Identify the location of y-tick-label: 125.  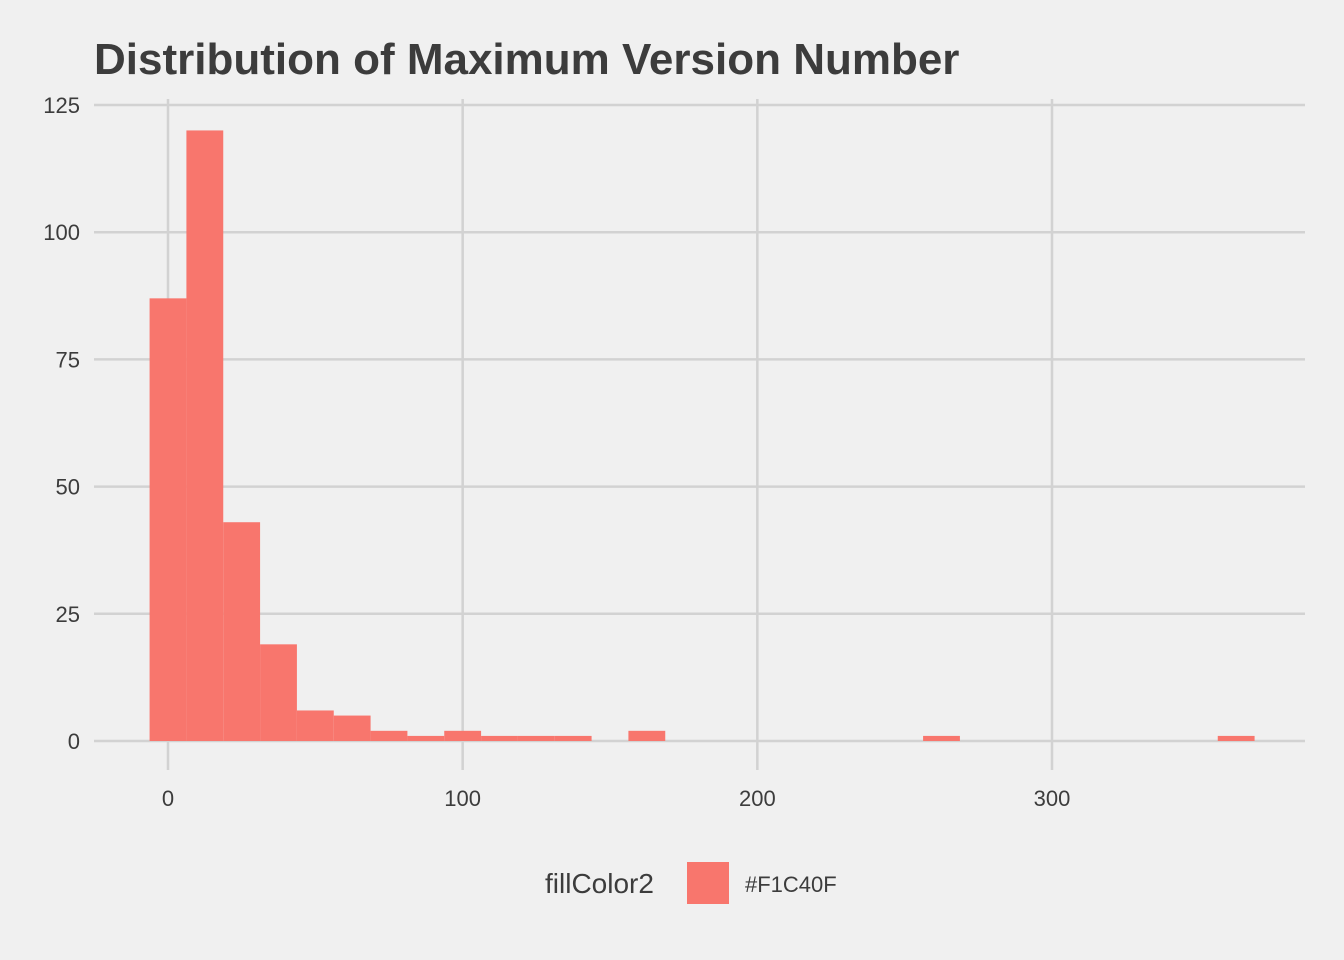
(61, 105).